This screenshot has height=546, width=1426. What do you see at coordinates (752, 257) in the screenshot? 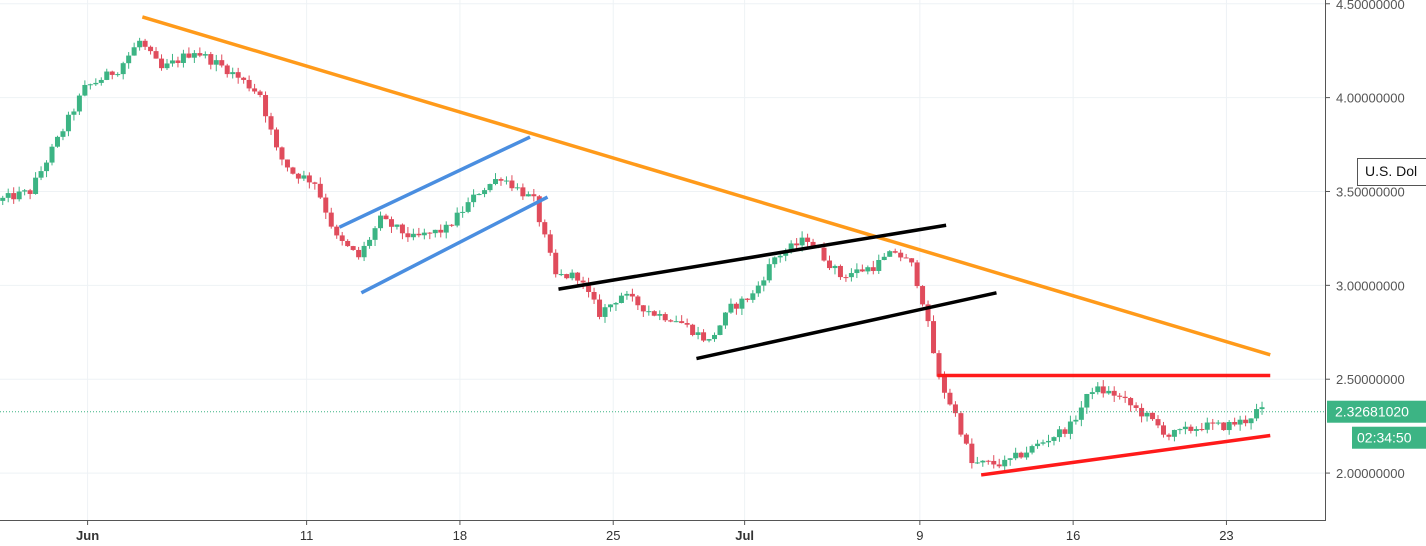
I see `black-channel-upper-line` at bounding box center [752, 257].